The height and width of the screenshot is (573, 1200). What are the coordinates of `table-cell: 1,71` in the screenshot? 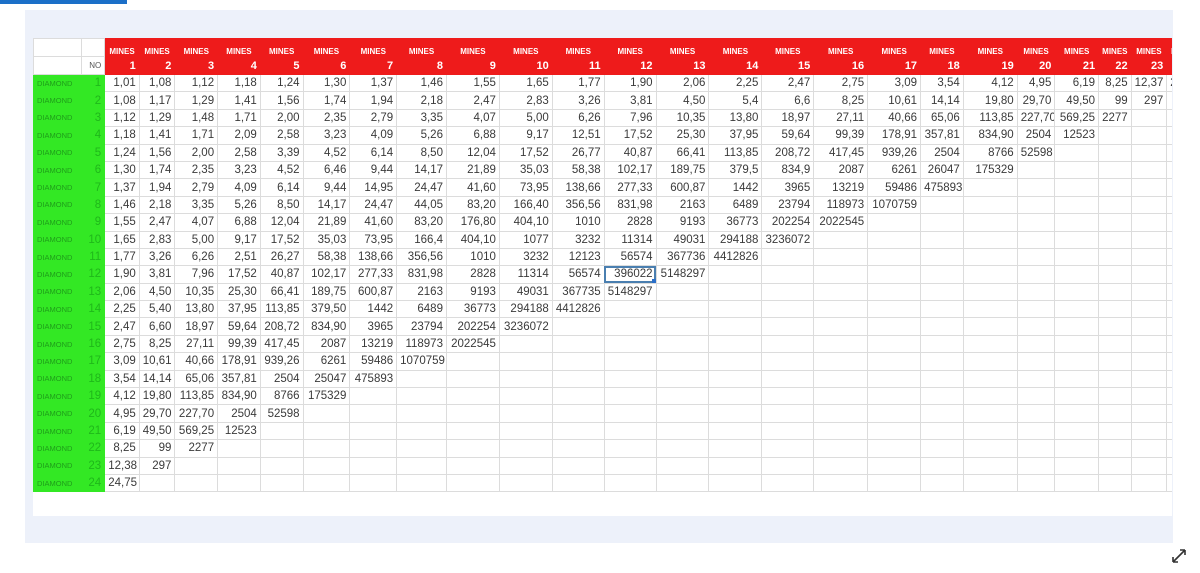 It's located at (239, 118).